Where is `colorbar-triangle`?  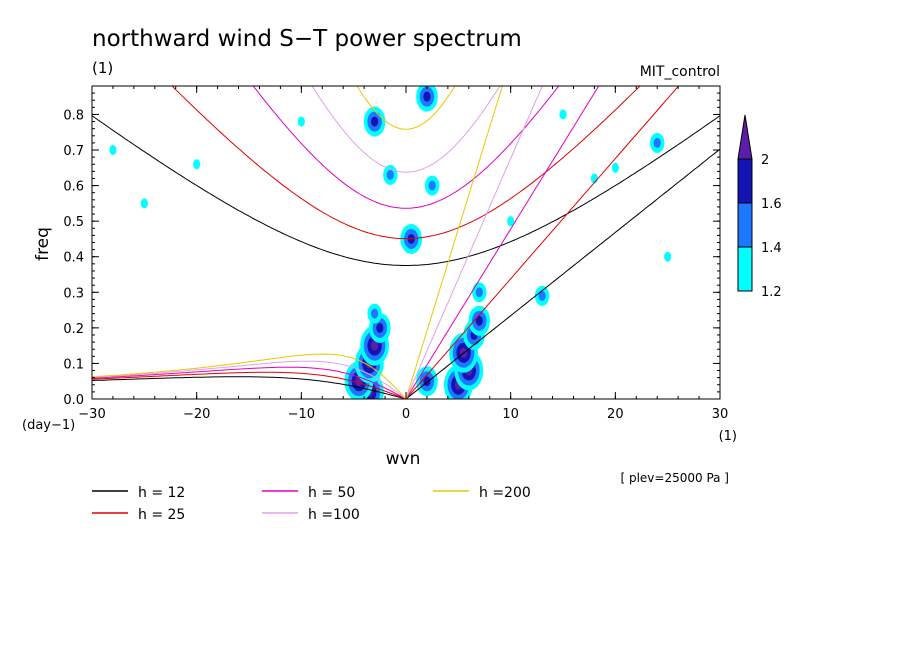 colorbar-triangle is located at coordinates (745, 137).